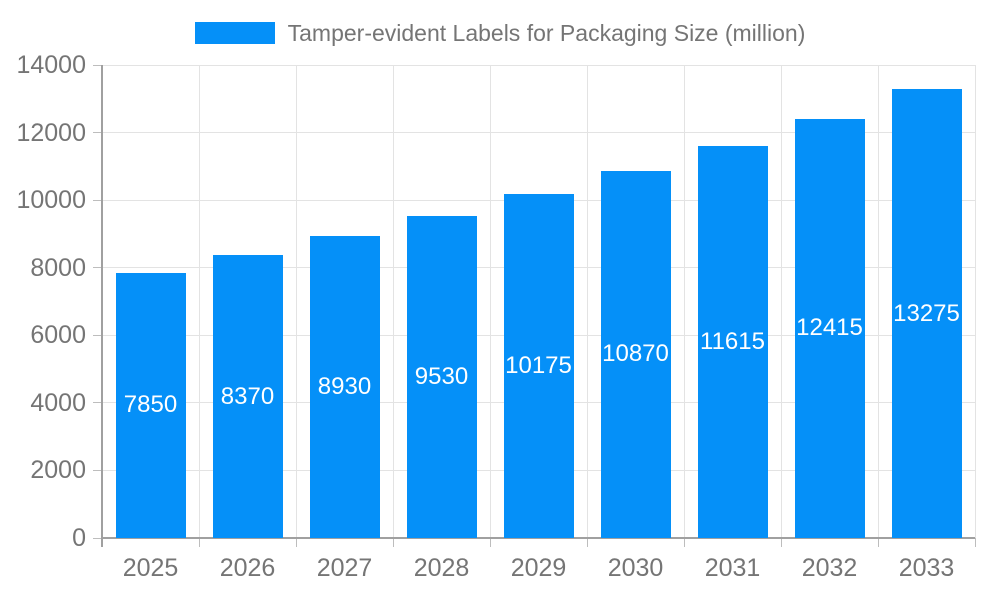 The width and height of the screenshot is (1000, 600). I want to click on bar-2025: 7850, so click(150, 405).